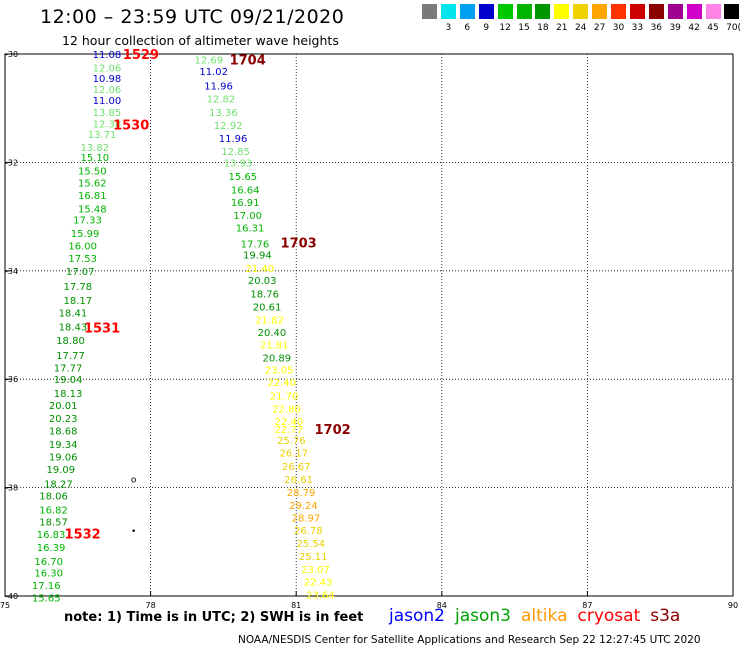 The height and width of the screenshot is (650, 740). I want to click on legend-unit: (ft), so click(734, 28).